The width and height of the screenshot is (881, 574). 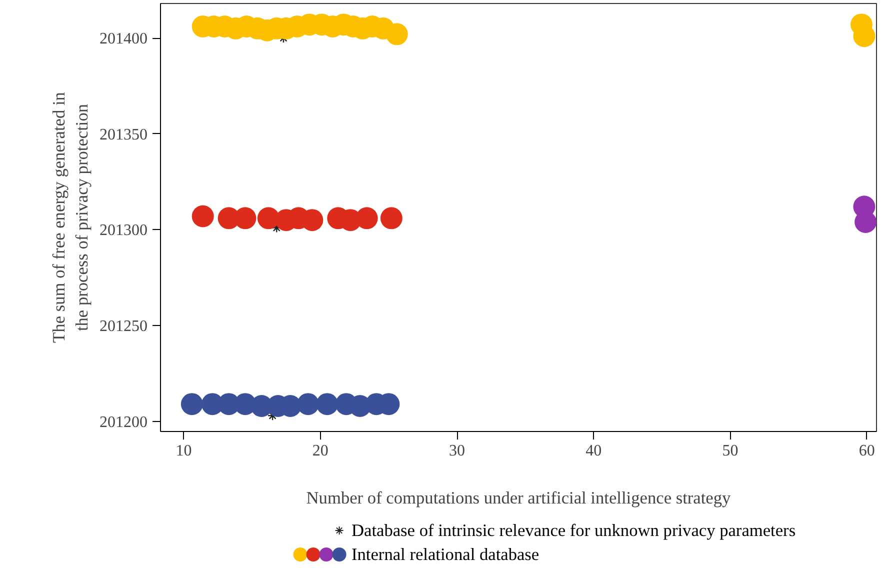 What do you see at coordinates (866, 451) in the screenshot?
I see `x-tick-label: 60` at bounding box center [866, 451].